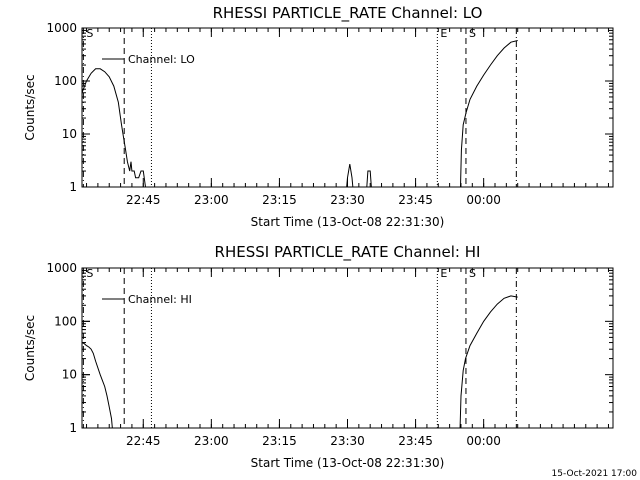 The height and width of the screenshot is (480, 640). I want to click on footer-timestamp: 15-Oct-2021 17:00, so click(595, 474).